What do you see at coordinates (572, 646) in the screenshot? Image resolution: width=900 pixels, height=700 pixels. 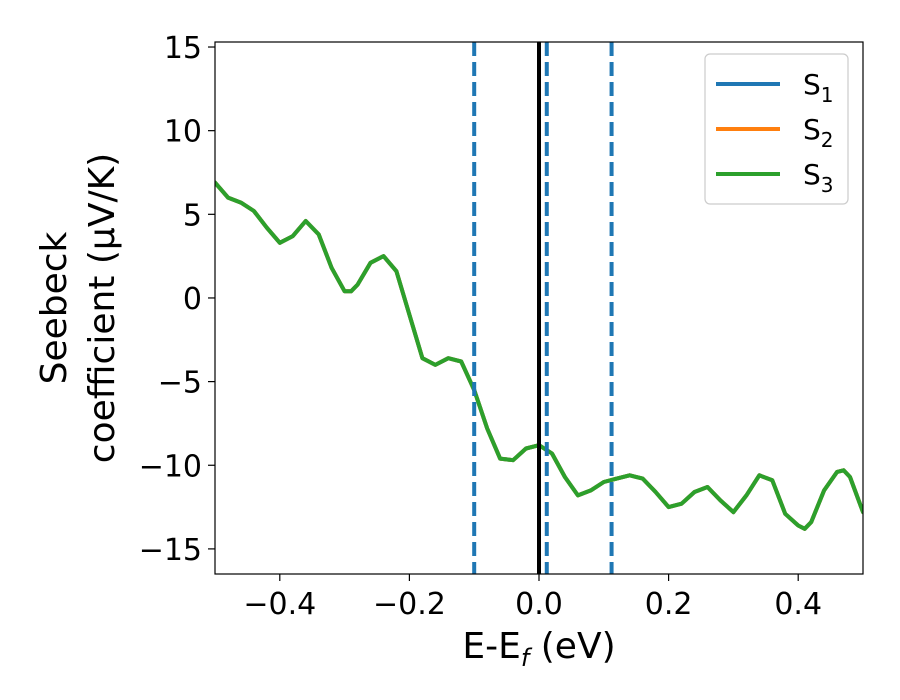 I see `x-axis-label-unit: (eV)` at bounding box center [572, 646].